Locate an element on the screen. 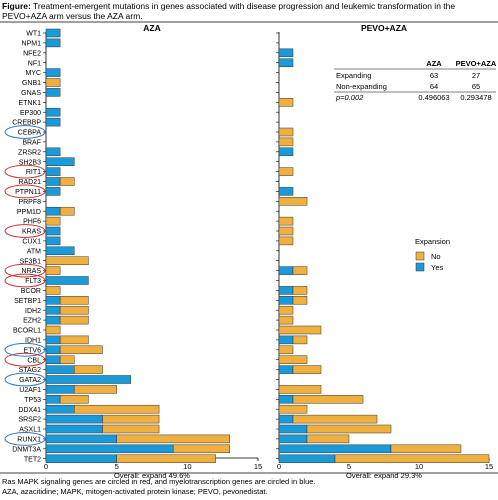  bar-yes-asxl1 is located at coordinates (293, 429).